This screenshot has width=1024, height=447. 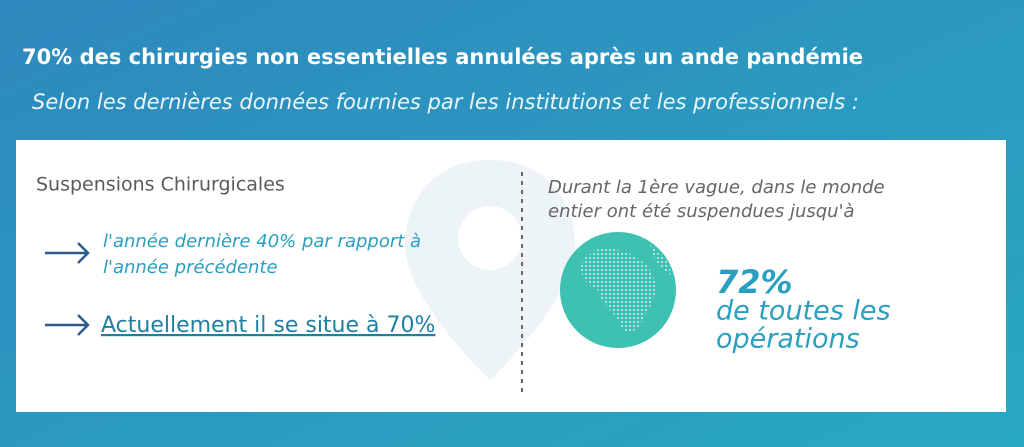 What do you see at coordinates (716, 187) in the screenshot?
I see `intro-line: Durant la 1ère vague, dans le monde` at bounding box center [716, 187].